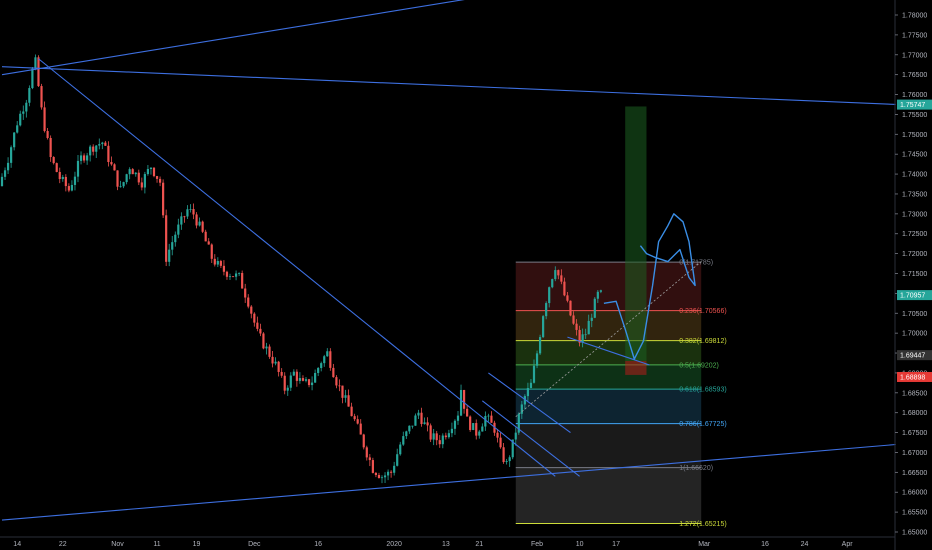 The width and height of the screenshot is (932, 550). I want to click on projection-path, so click(649, 286).